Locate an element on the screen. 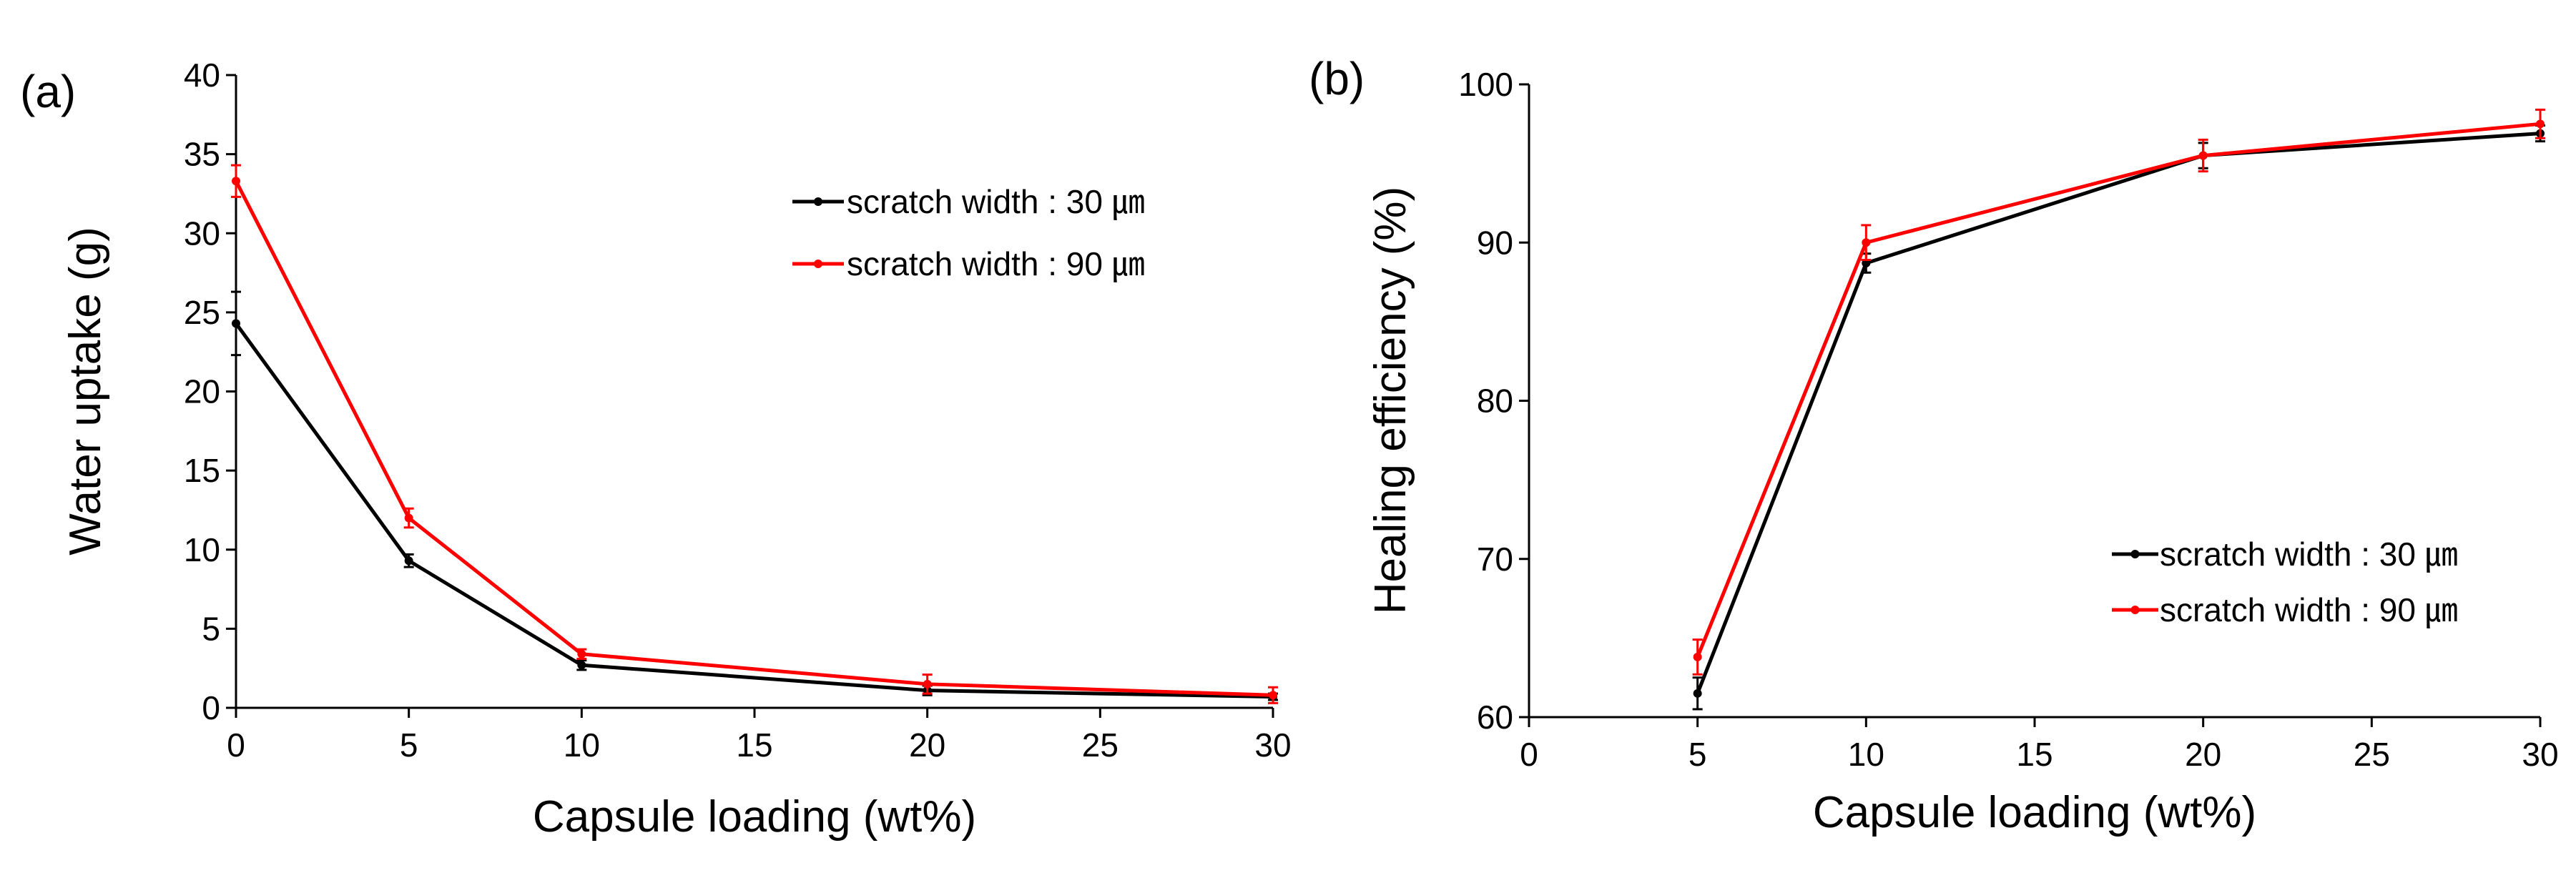  y-tick-label: 15 is located at coordinates (202, 470).